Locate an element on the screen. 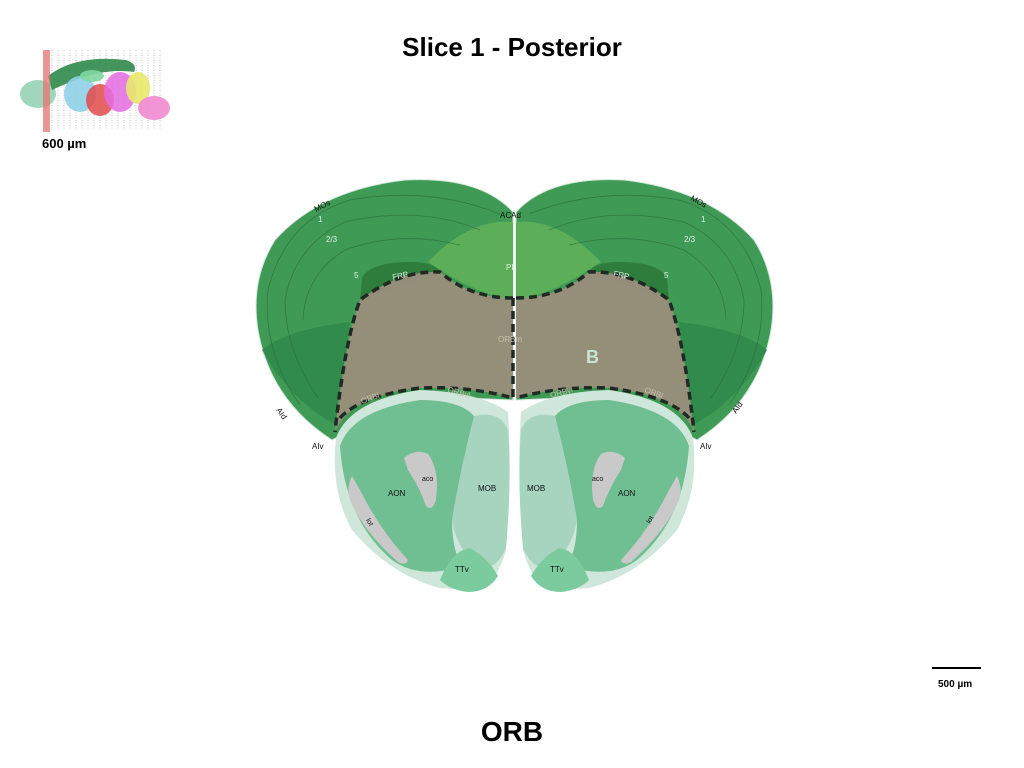 The height and width of the screenshot is (768, 1024). scale-bar-label: 500 µm is located at coordinates (955, 684).